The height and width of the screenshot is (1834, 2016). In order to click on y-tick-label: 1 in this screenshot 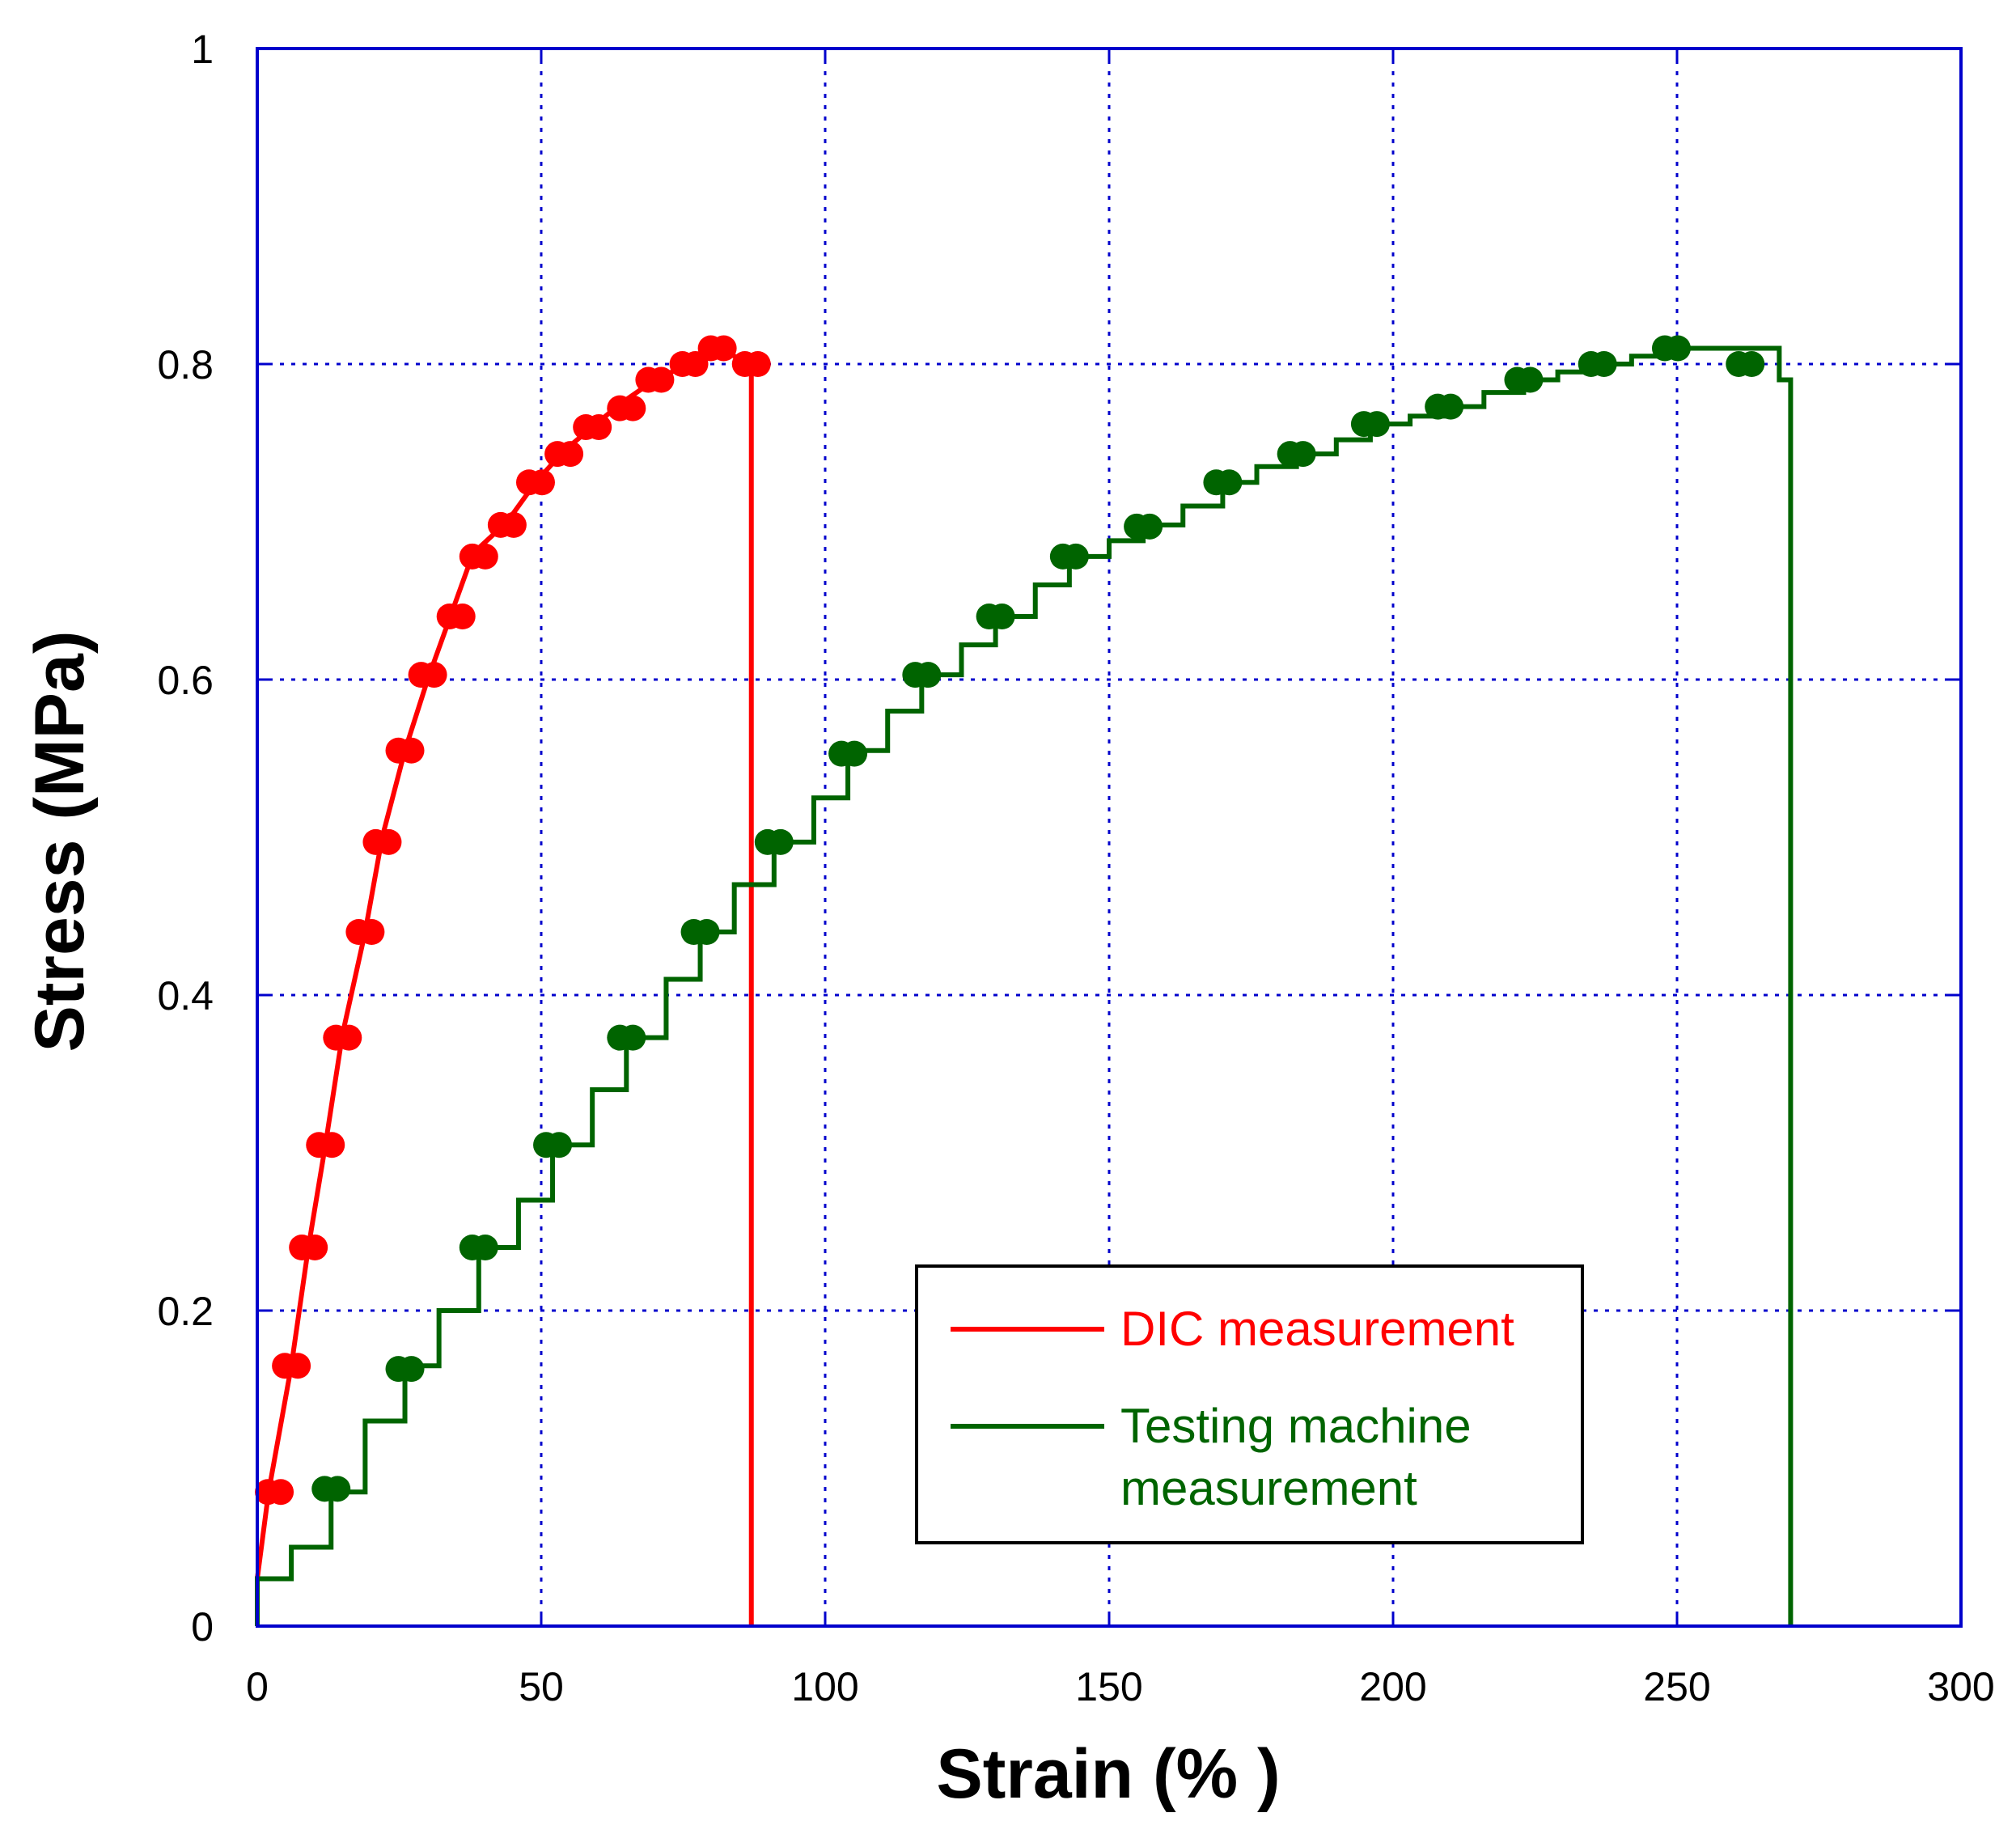, I will do `click(202, 50)`.